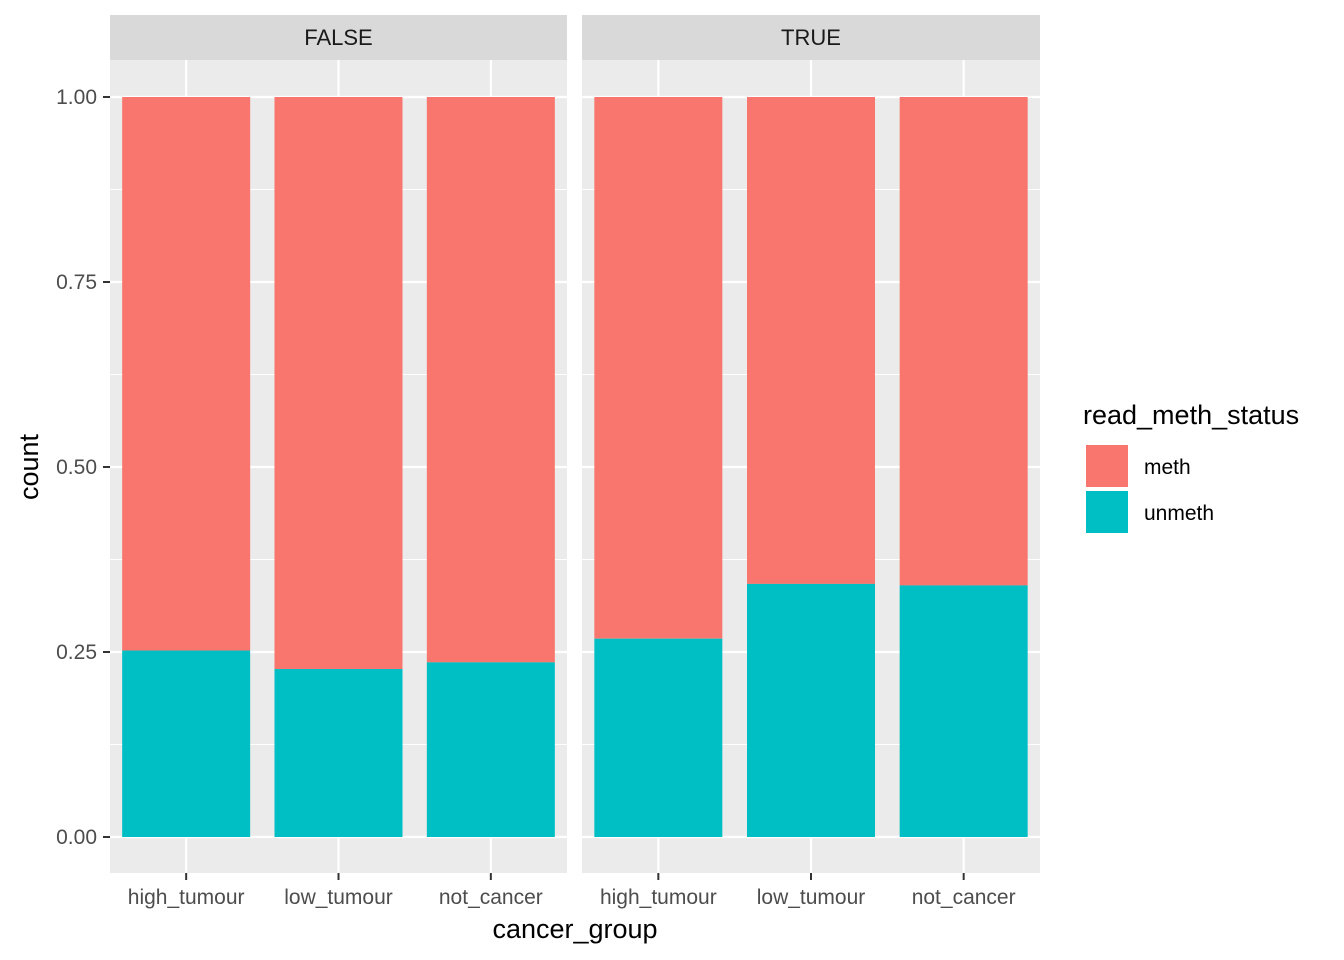 The width and height of the screenshot is (1344, 960). What do you see at coordinates (574, 929) in the screenshot?
I see `x-axis-title: cancer_group` at bounding box center [574, 929].